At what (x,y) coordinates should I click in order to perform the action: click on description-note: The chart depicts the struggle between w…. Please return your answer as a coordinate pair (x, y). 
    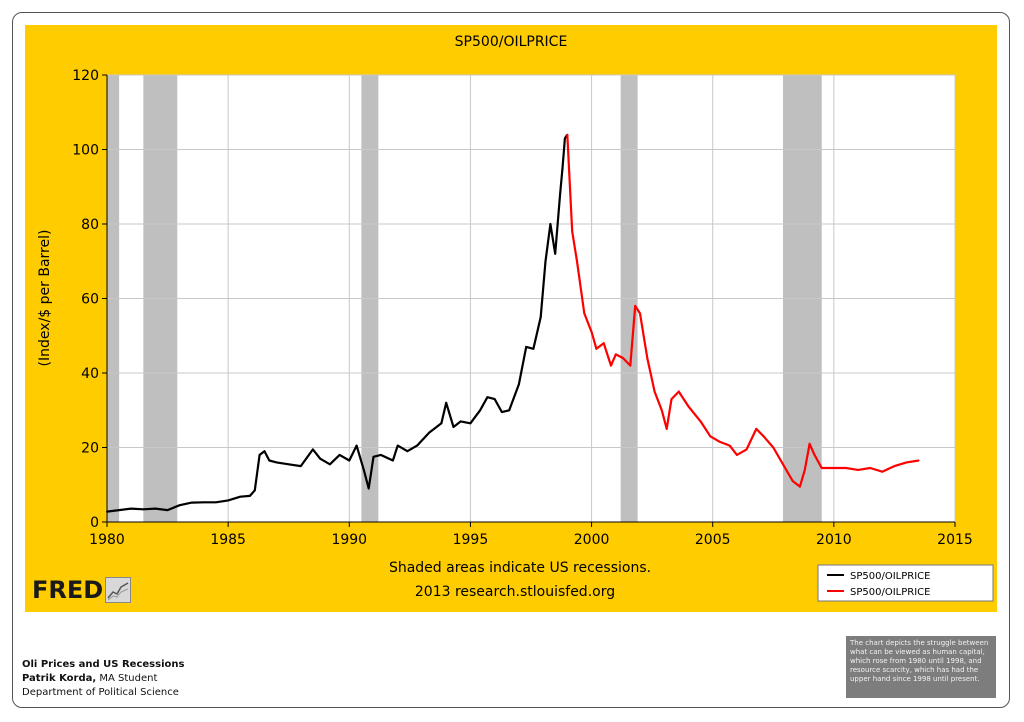
    Looking at the image, I should click on (921, 667).